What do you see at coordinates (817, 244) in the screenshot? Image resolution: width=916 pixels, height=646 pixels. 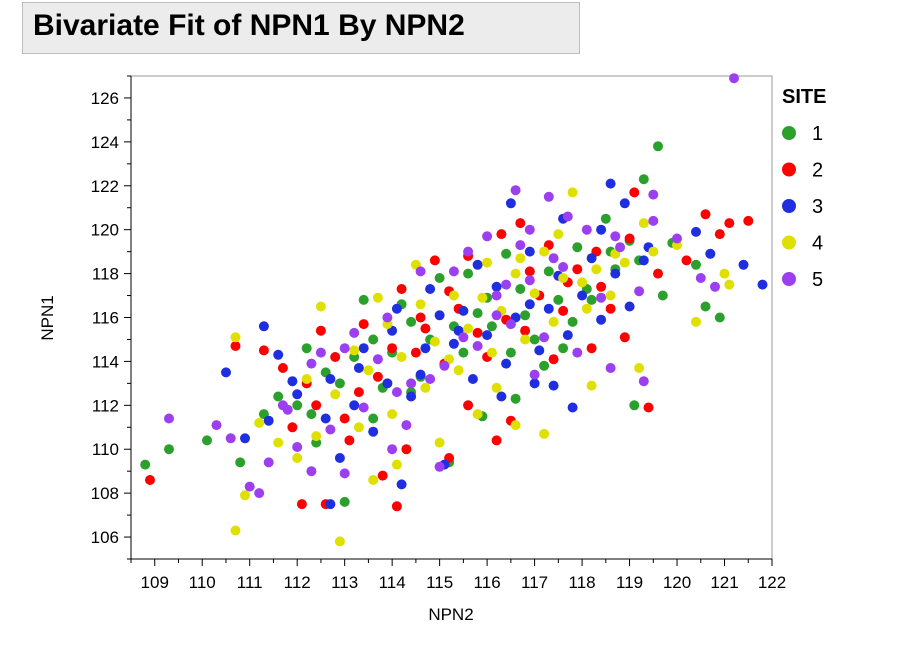 I see `legend-label-site-4: 4` at bounding box center [817, 244].